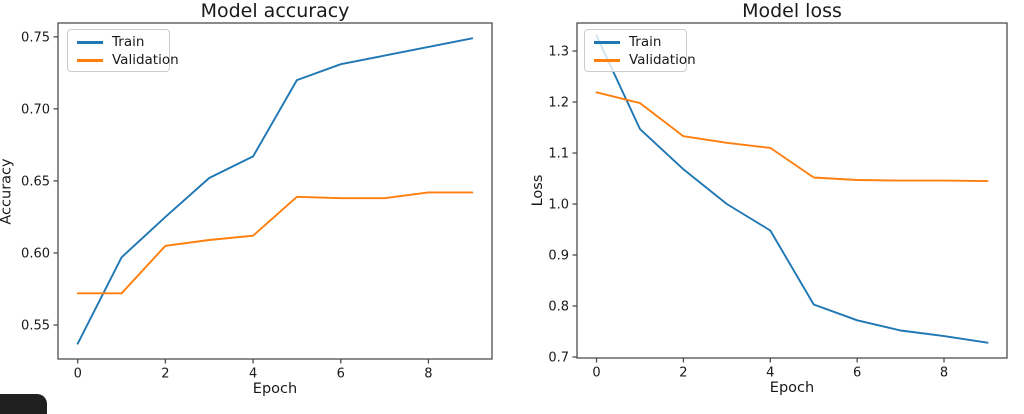 Image resolution: width=1024 pixels, height=414 pixels. Describe the element at coordinates (537, 190) in the screenshot. I see `loss-y-axis-label: Loss` at that location.